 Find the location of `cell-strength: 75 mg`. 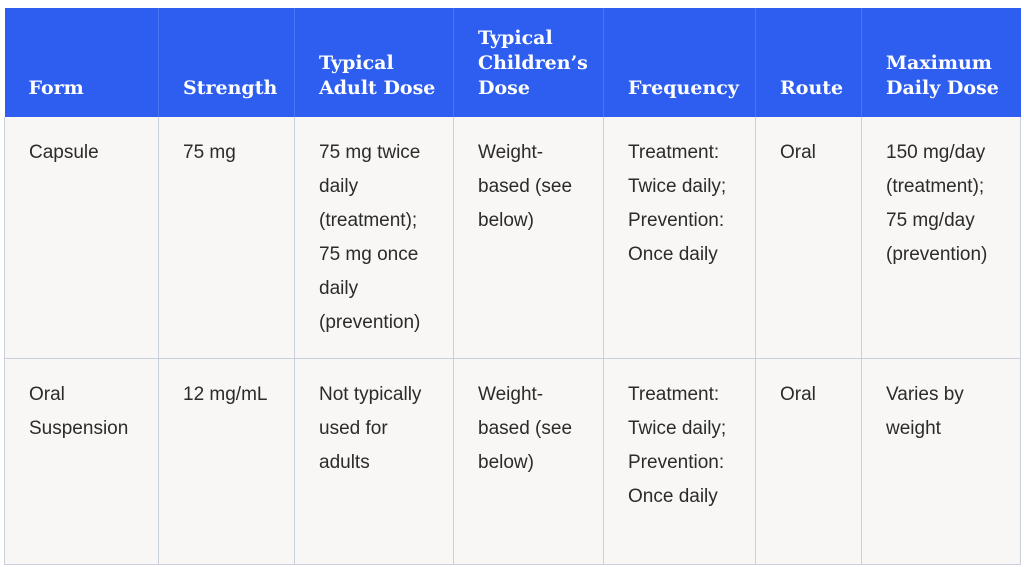

cell-strength: 75 mg is located at coordinates (226, 238).